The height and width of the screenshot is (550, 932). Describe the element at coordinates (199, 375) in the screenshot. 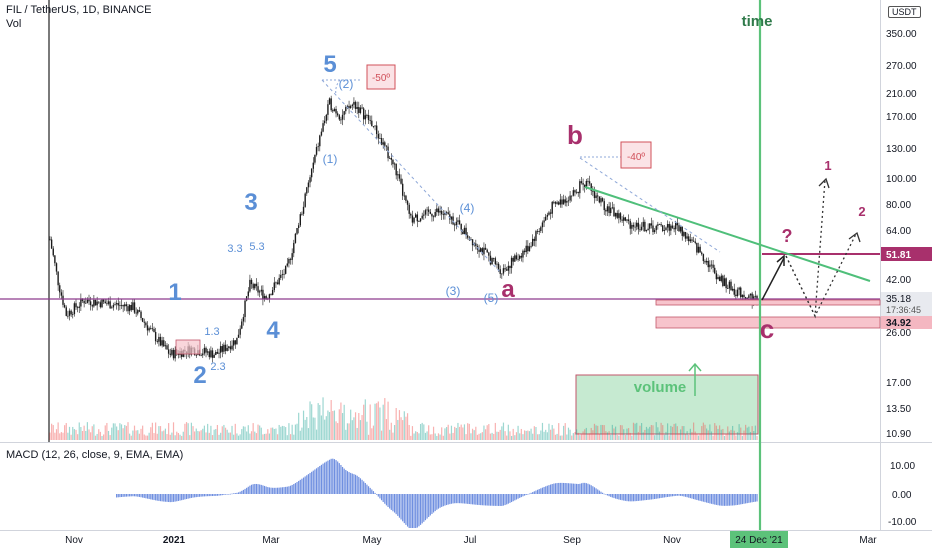

I see `wave-2-label: 2` at that location.